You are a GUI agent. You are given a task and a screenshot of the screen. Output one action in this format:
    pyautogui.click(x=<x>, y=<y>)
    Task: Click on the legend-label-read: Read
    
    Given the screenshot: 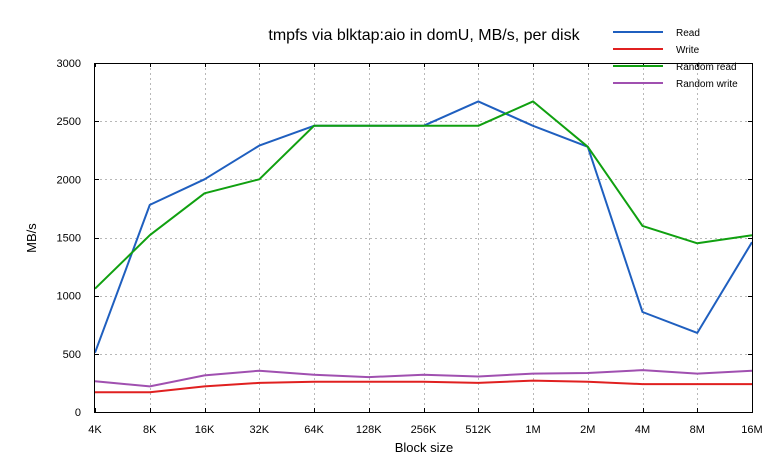 What is the action you would take?
    pyautogui.click(x=688, y=33)
    